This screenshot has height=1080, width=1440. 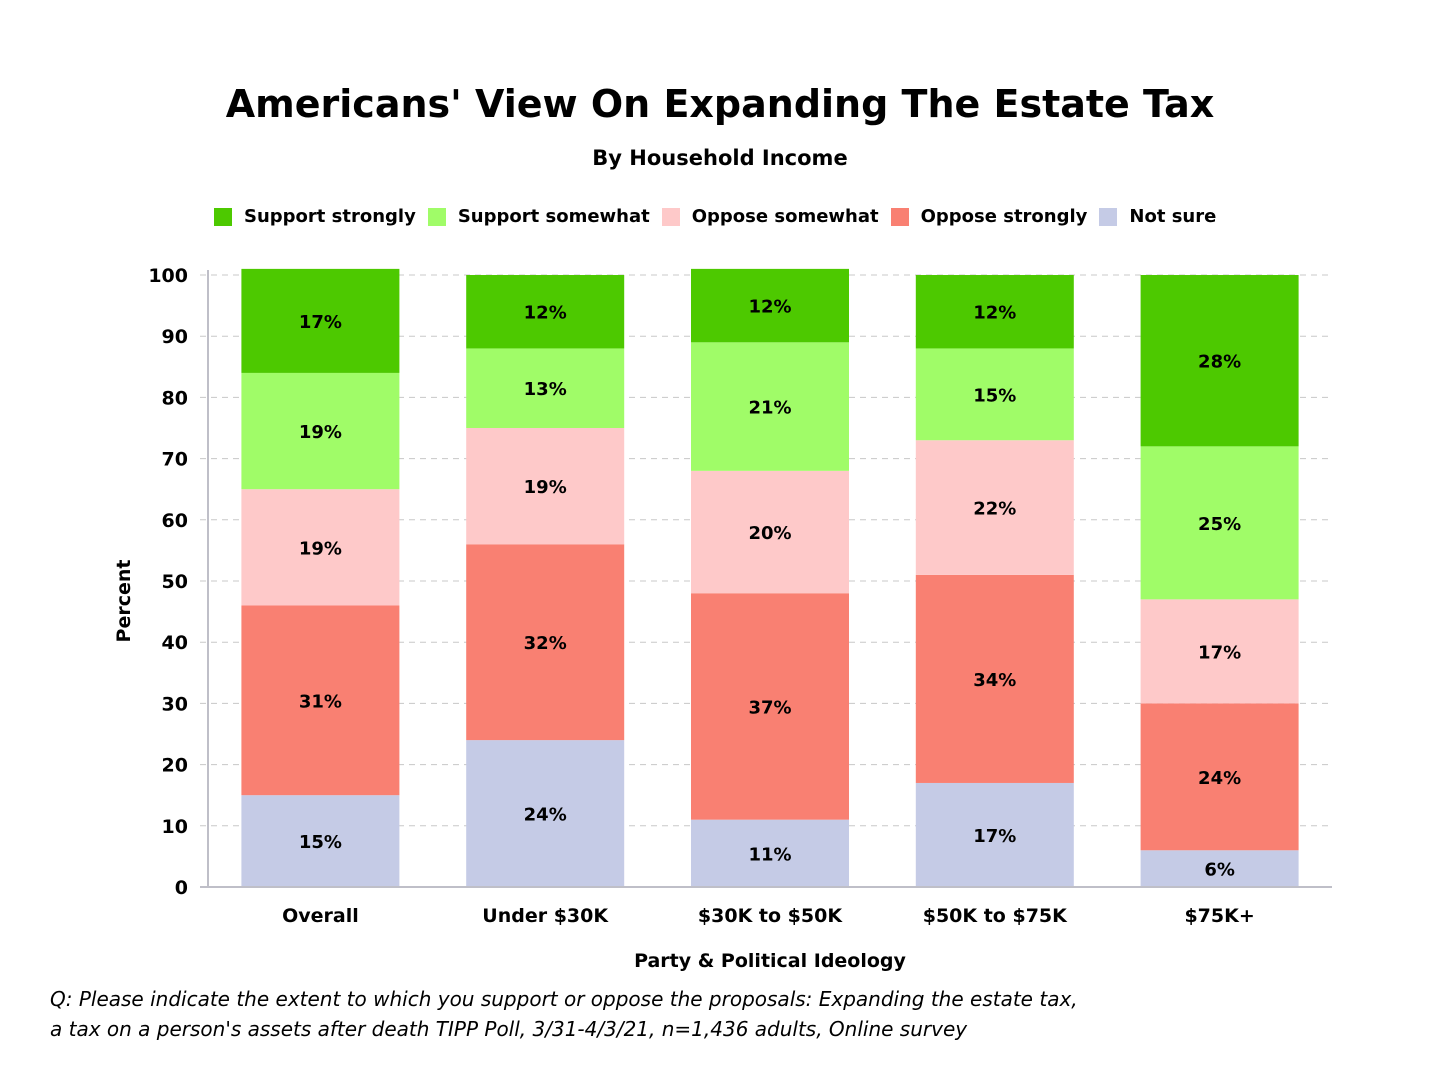 I want to click on legend-label: Support somewhat, so click(x=553, y=216).